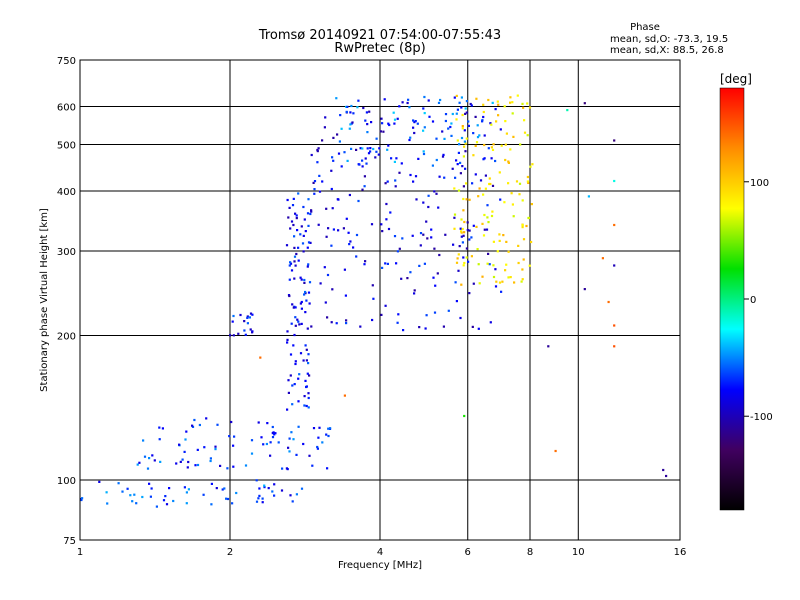 The image size is (800, 600). Describe the element at coordinates (759, 183) in the screenshot. I see `colorbar-tick-label: 100` at that location.